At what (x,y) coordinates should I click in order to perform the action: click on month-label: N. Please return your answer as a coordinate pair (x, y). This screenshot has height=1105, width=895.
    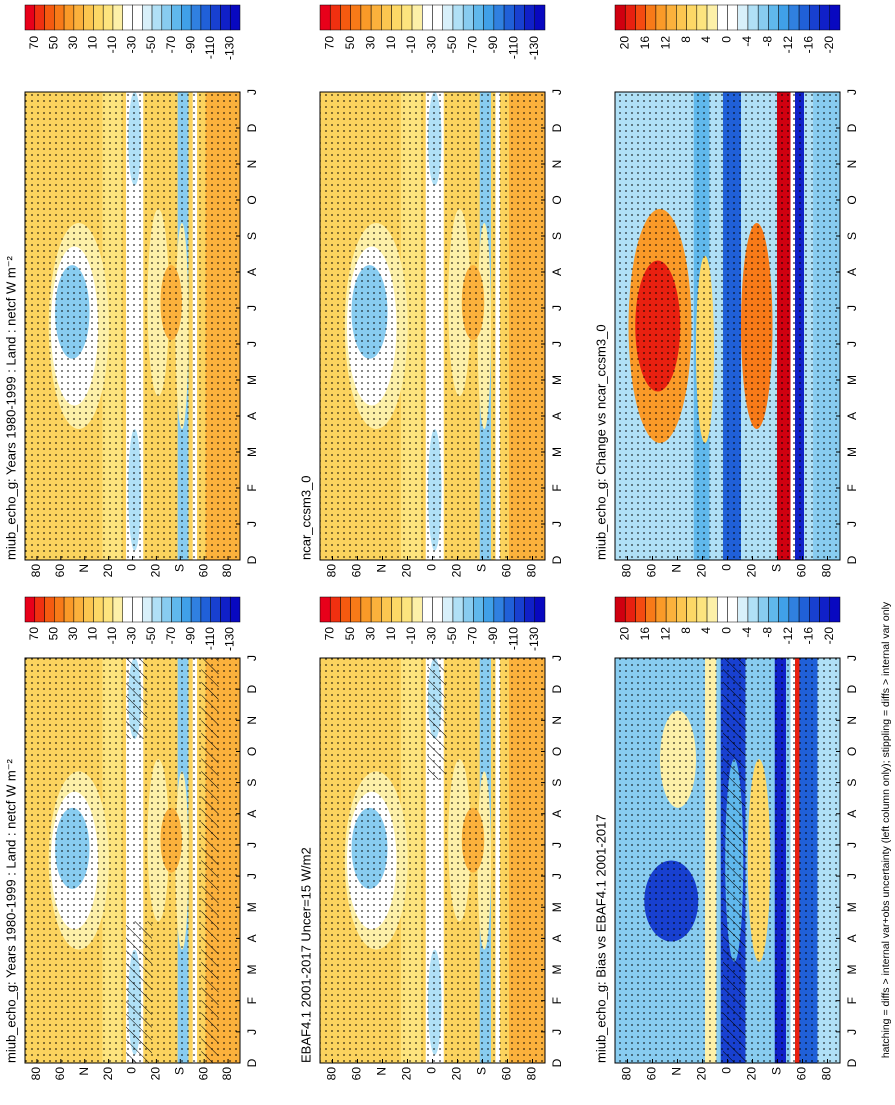
    Looking at the image, I should click on (852, 720).